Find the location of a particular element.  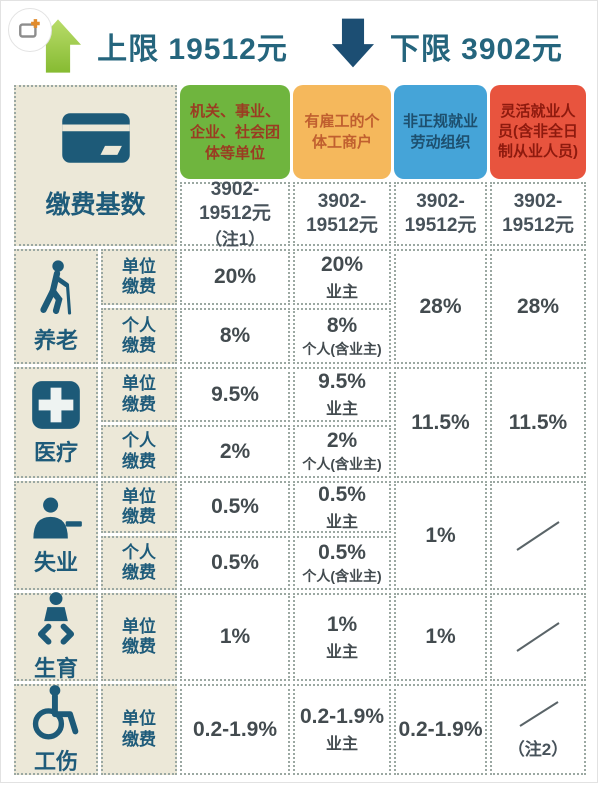

cell-medical-personal-self: 2% 个人(含业主) is located at coordinates (342, 451).